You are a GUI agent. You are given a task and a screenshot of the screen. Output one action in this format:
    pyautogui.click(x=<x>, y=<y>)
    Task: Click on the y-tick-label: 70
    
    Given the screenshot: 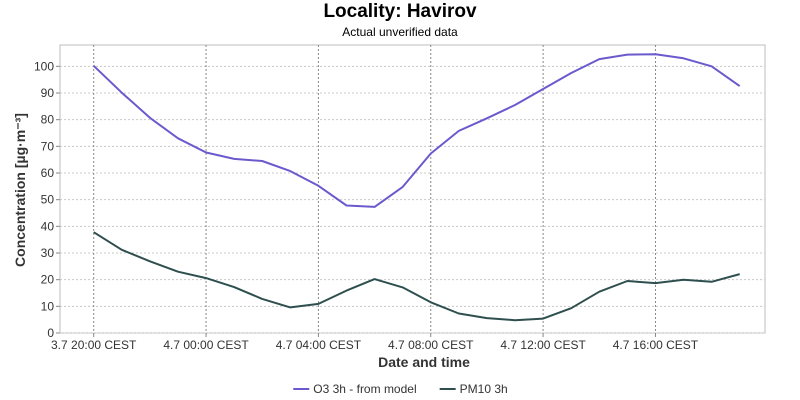 What is the action you would take?
    pyautogui.click(x=48, y=146)
    